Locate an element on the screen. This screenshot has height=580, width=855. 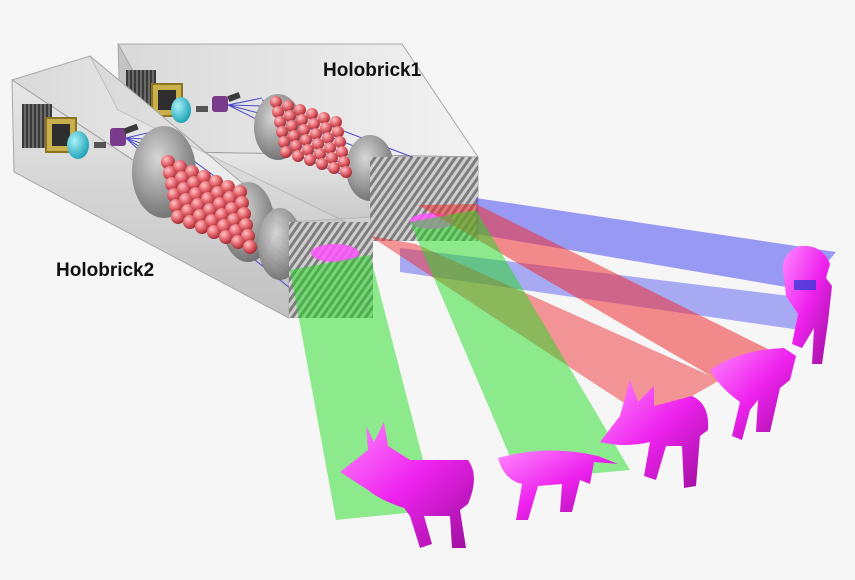
holobrick1 is located at coordinates (298, 142).